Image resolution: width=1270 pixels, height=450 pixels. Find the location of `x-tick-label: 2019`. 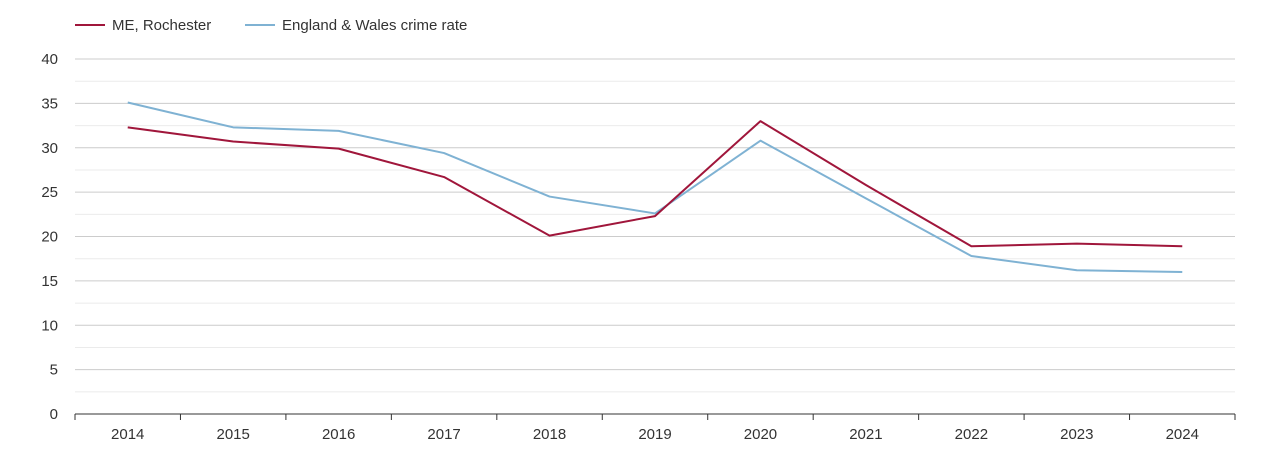

x-tick-label: 2019 is located at coordinates (654, 434).